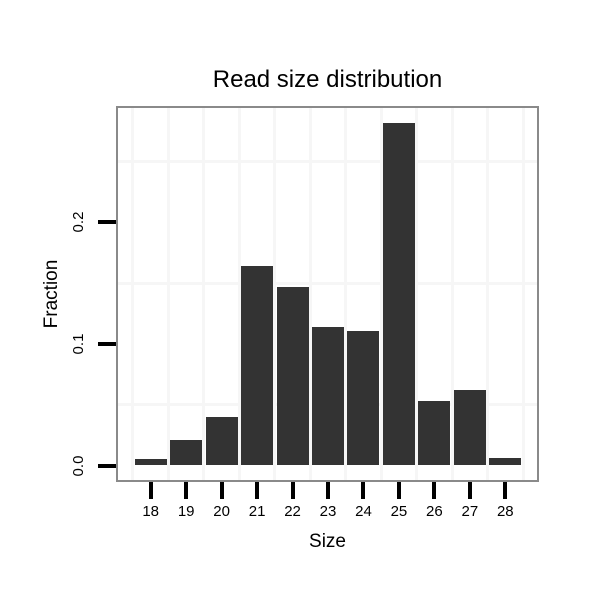 The width and height of the screenshot is (600, 600). Describe the element at coordinates (327, 541) in the screenshot. I see `x-axis-title: Size` at that location.